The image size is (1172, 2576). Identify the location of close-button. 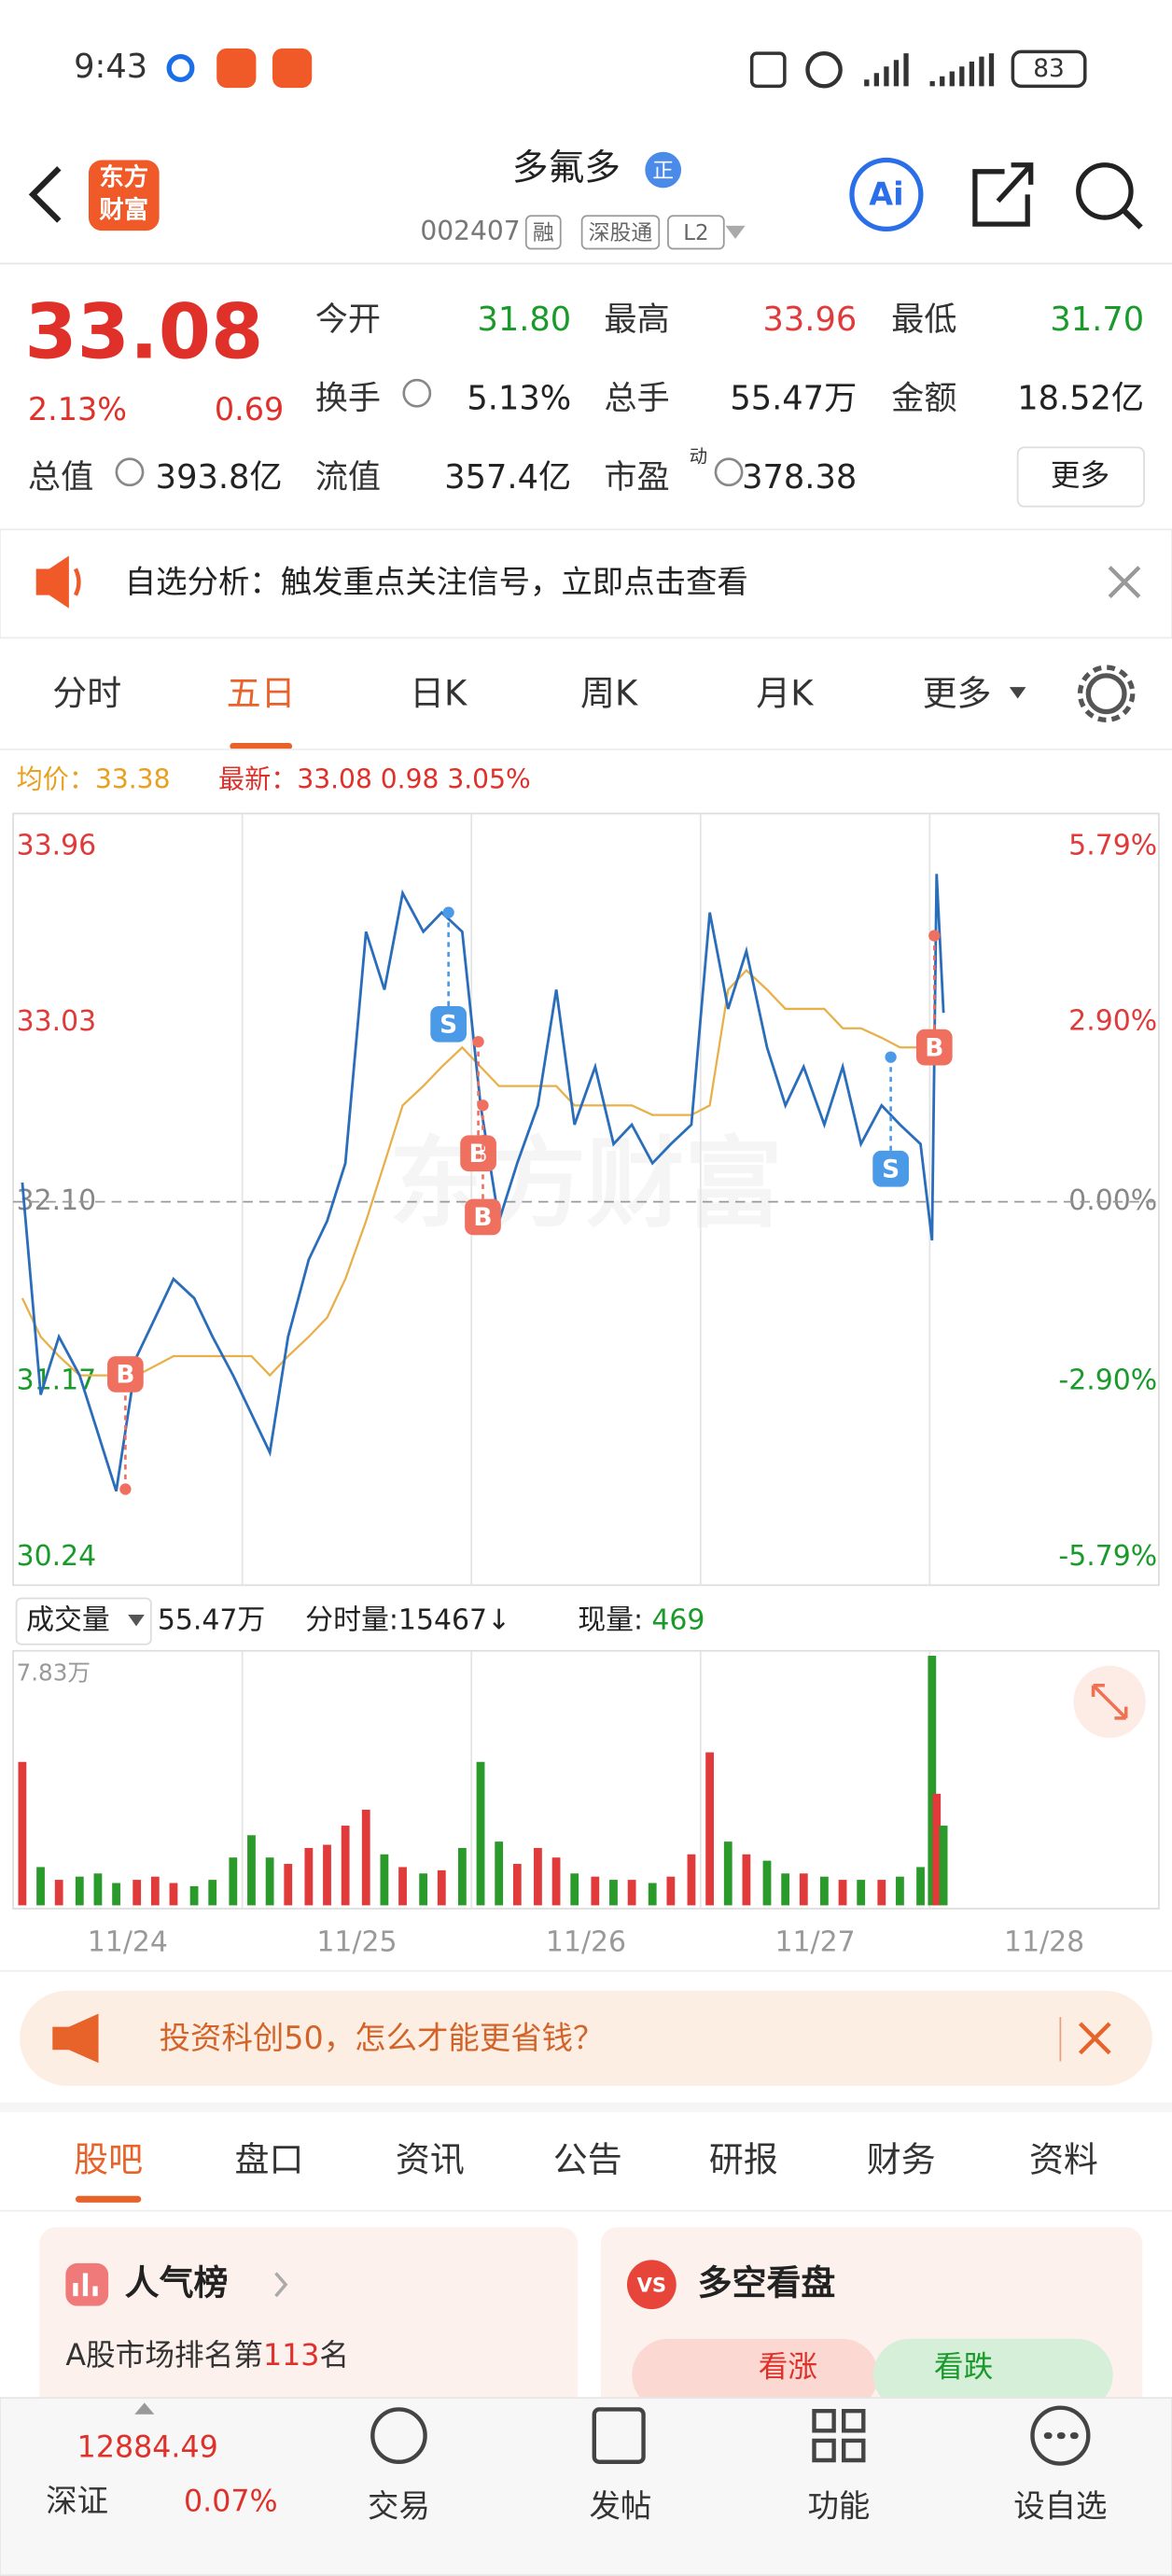
(1124, 582).